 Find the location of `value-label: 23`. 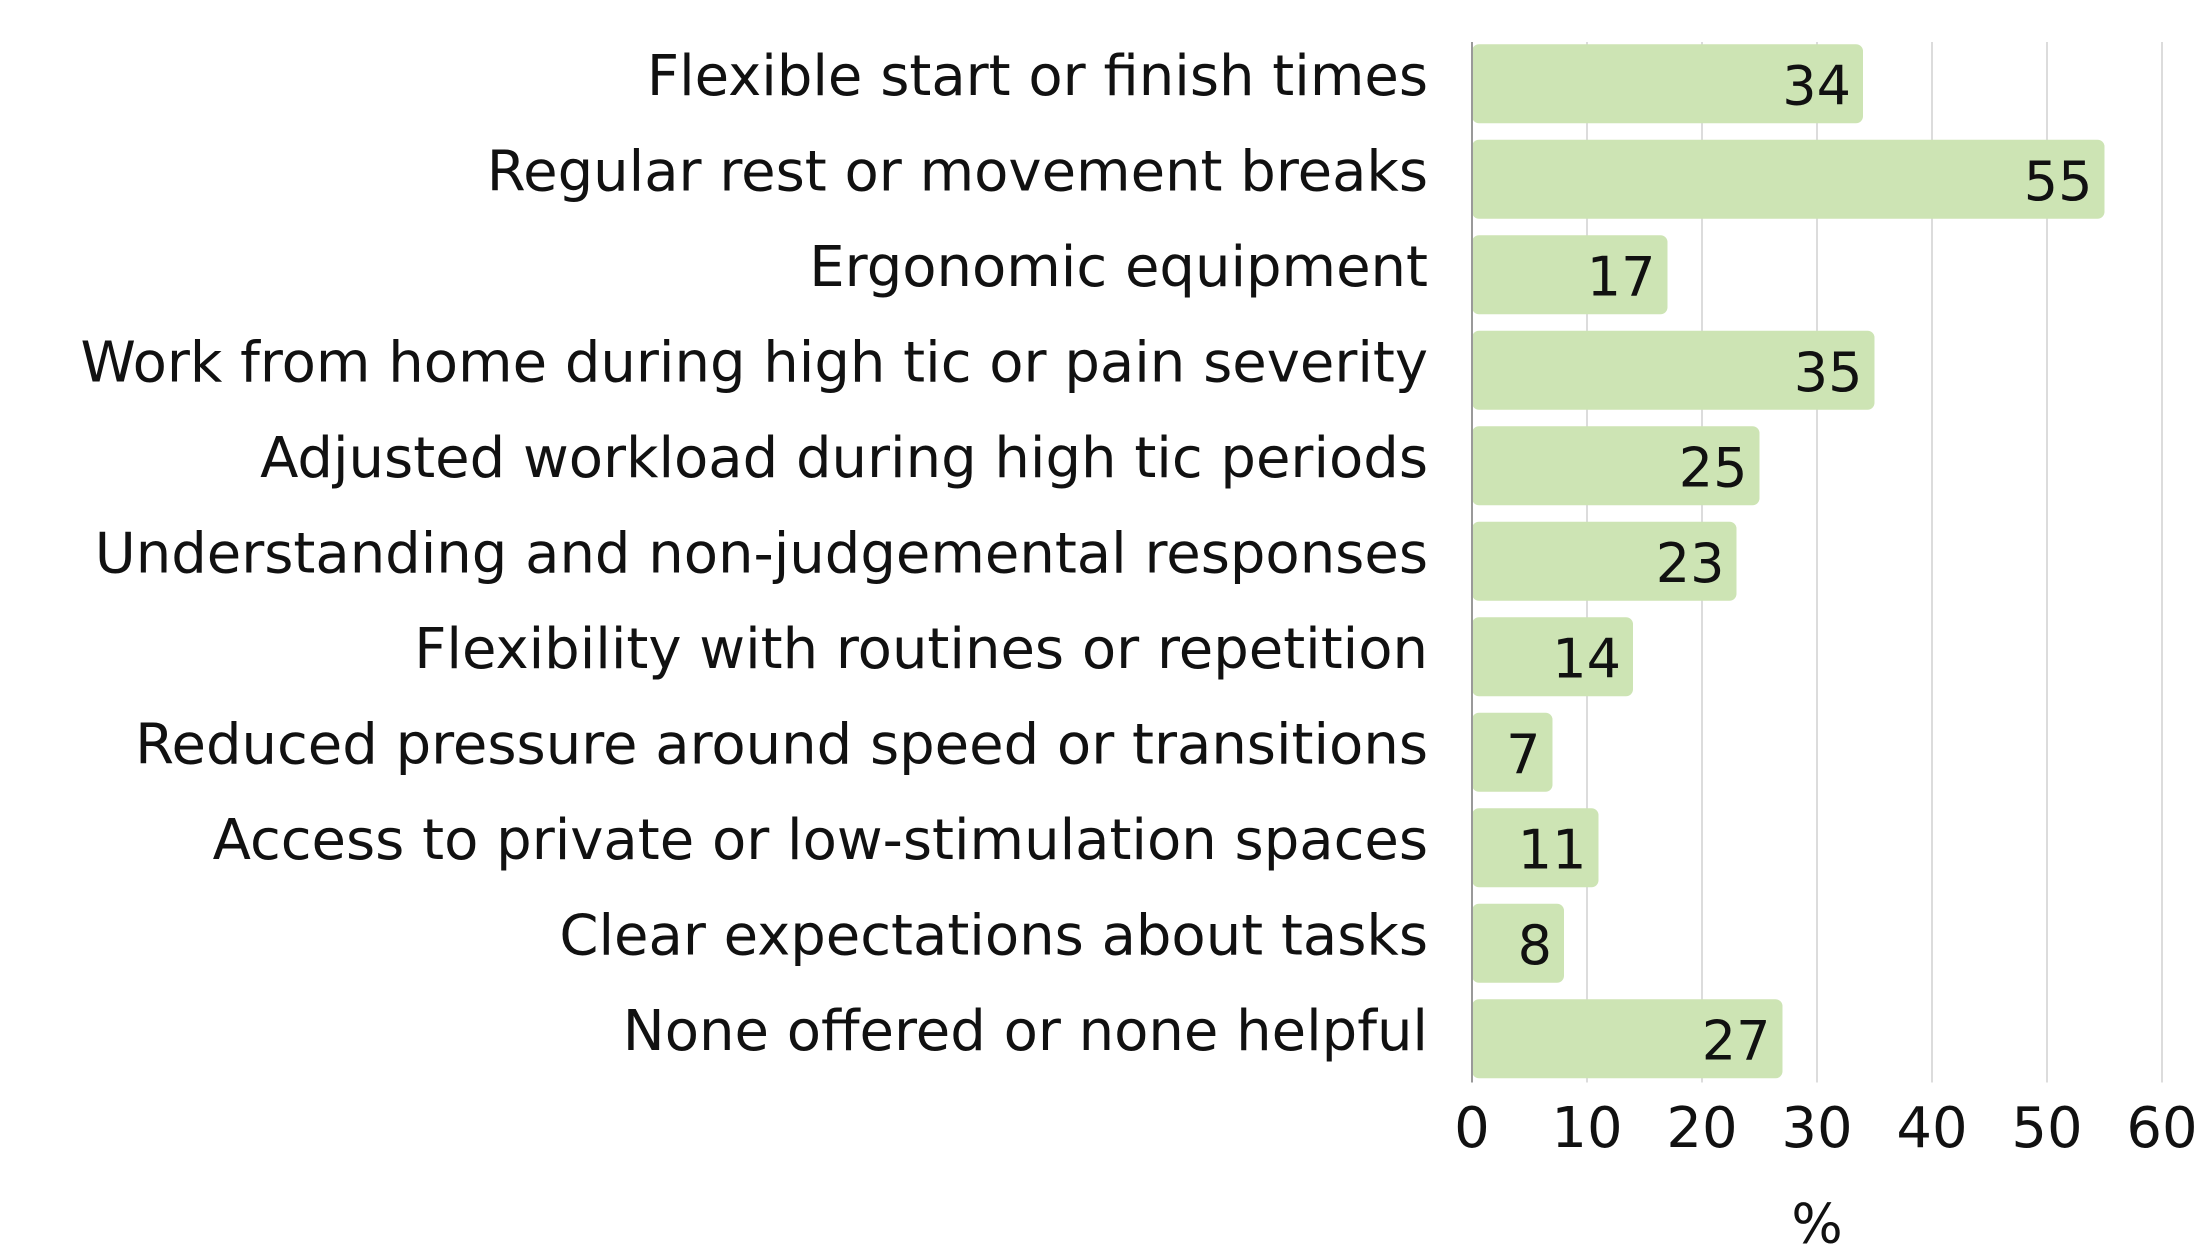

value-label: 23 is located at coordinates (1690, 563).